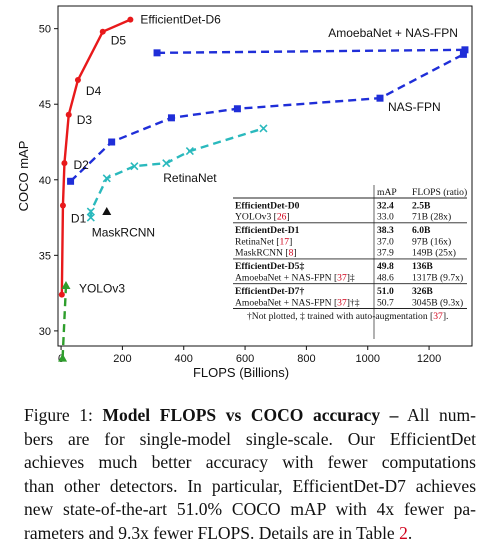 This screenshot has height=546, width=497. I want to click on cell-text: EfficientDet-D7†, so click(269, 291).